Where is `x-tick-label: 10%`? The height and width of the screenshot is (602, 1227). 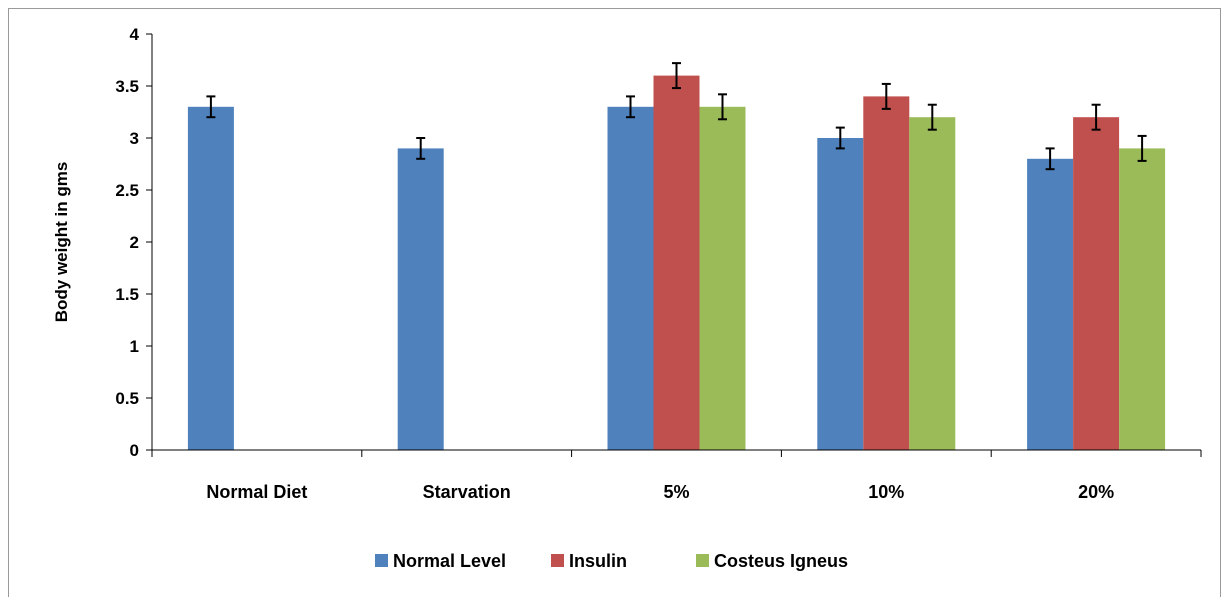
x-tick-label: 10% is located at coordinates (886, 492).